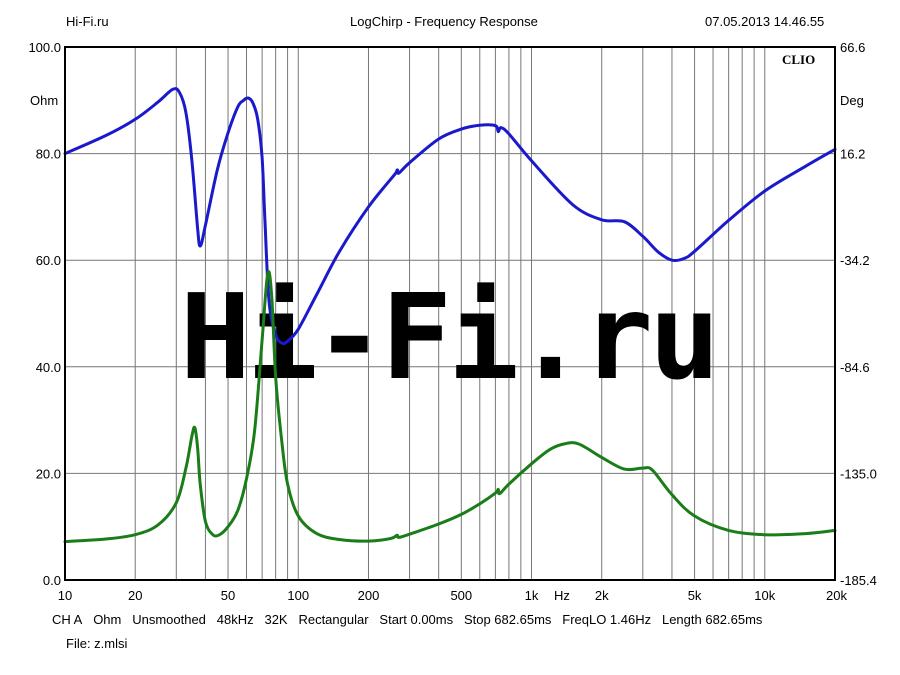 This screenshot has width=900, height=675. I want to click on y-left-axis-unit: Ohm, so click(44, 100).